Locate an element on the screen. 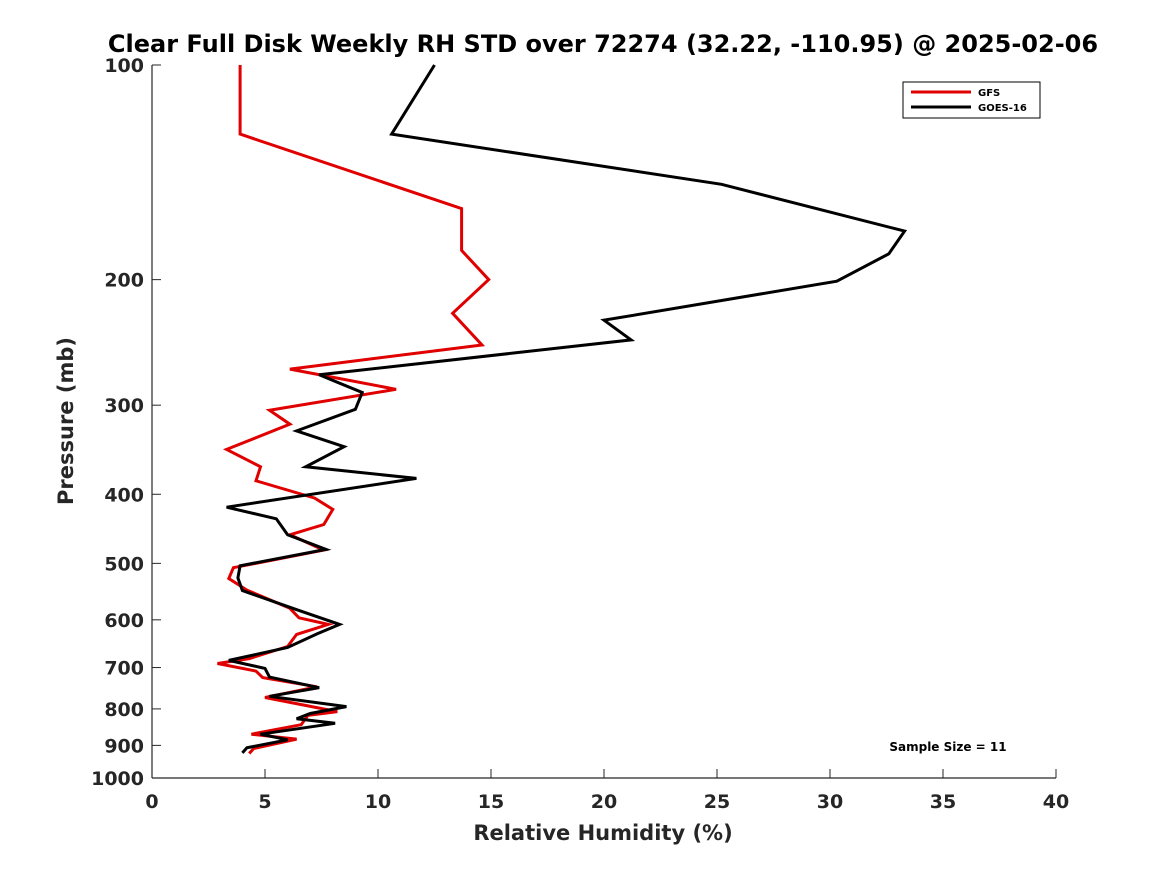 The height and width of the screenshot is (875, 1167). y-tick-label: 1000 is located at coordinates (117, 779).